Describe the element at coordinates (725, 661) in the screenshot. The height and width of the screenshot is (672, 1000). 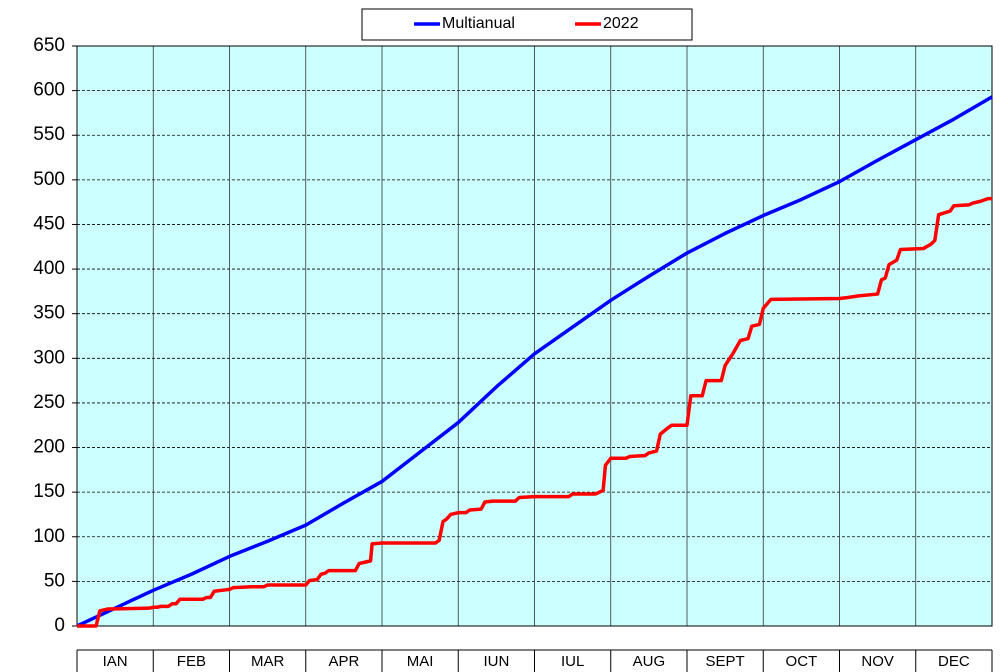
I see `x-tick-label: SEPT` at that location.